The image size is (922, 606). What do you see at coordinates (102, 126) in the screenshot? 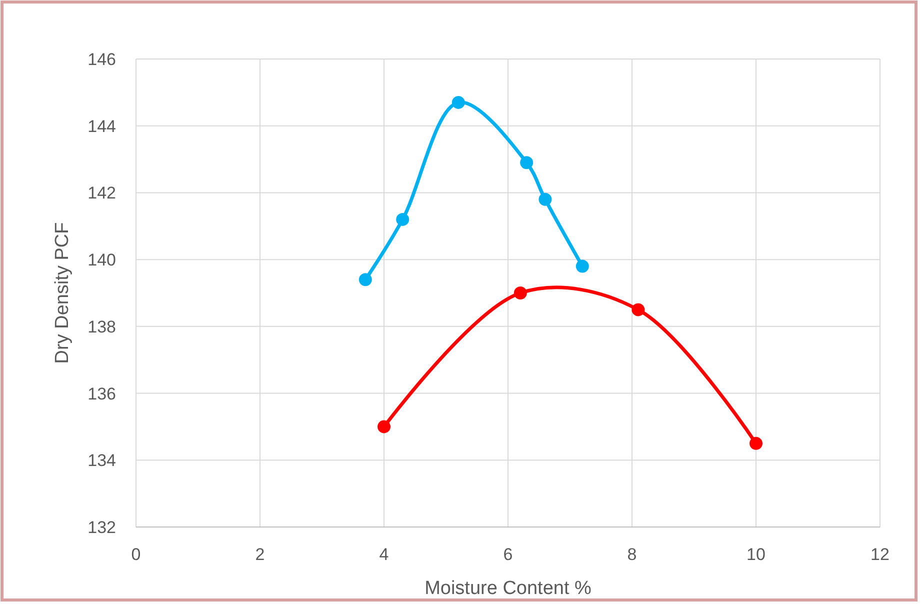
I see `y-tick-label: 144` at bounding box center [102, 126].